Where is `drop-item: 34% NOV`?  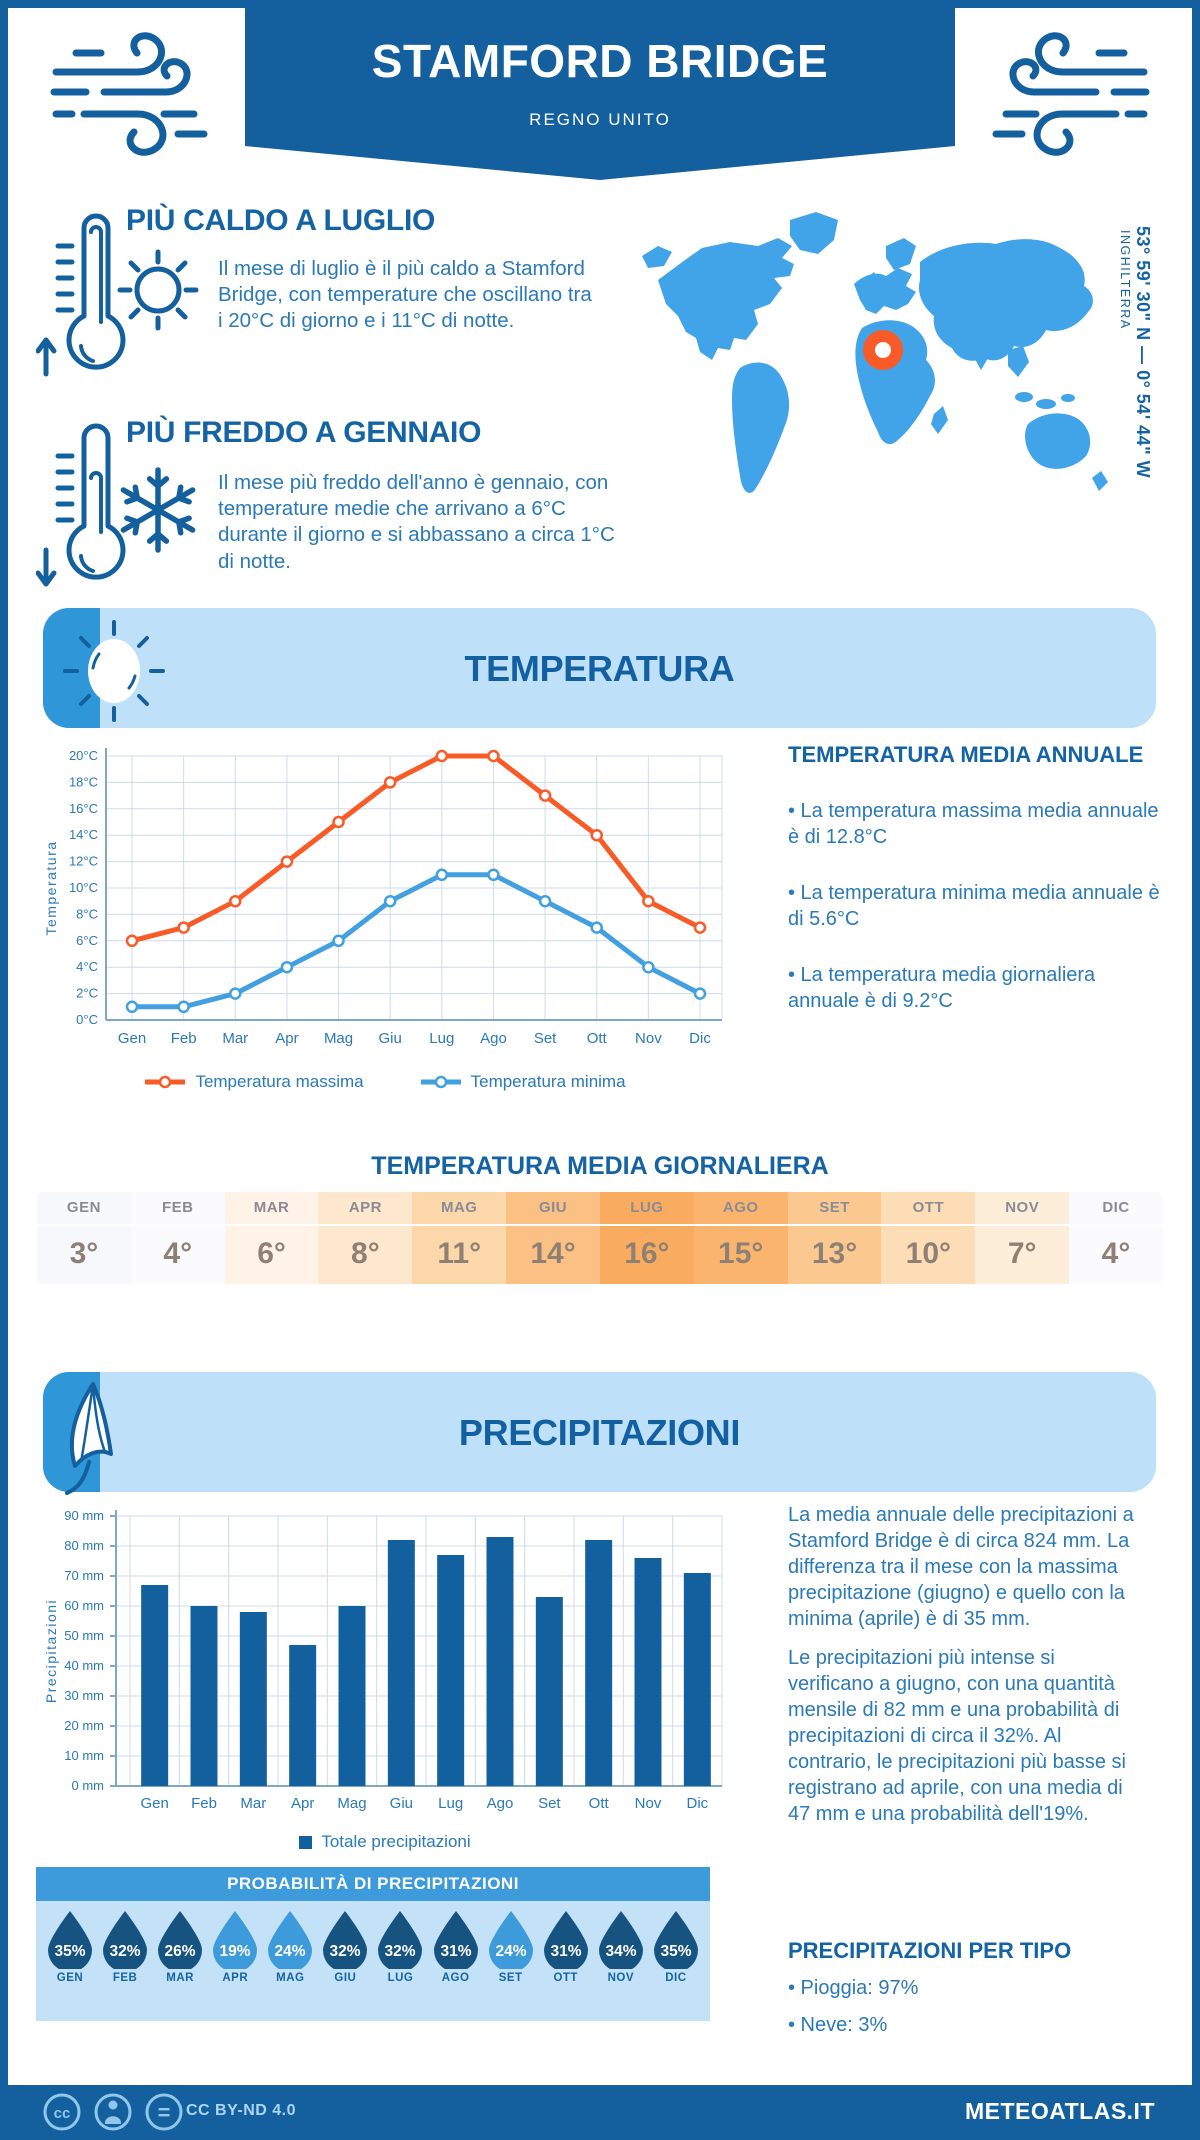
drop-item: 34% NOV is located at coordinates (621, 1946).